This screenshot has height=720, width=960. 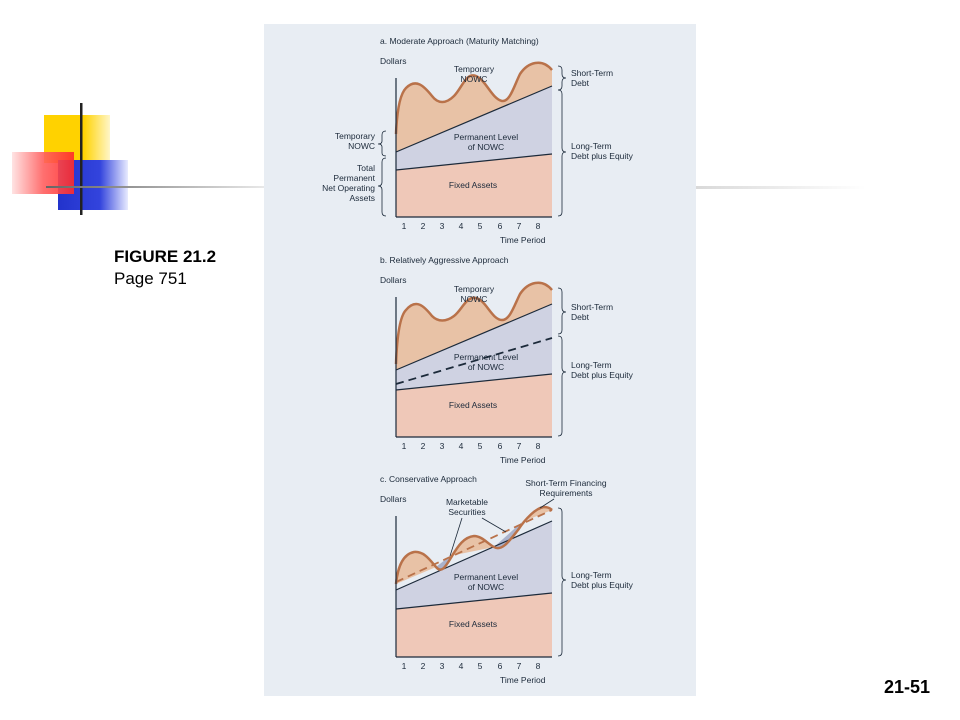 What do you see at coordinates (444, 260) in the screenshot?
I see `diagram-b-title: b. Relatively Aggressive Approach` at bounding box center [444, 260].